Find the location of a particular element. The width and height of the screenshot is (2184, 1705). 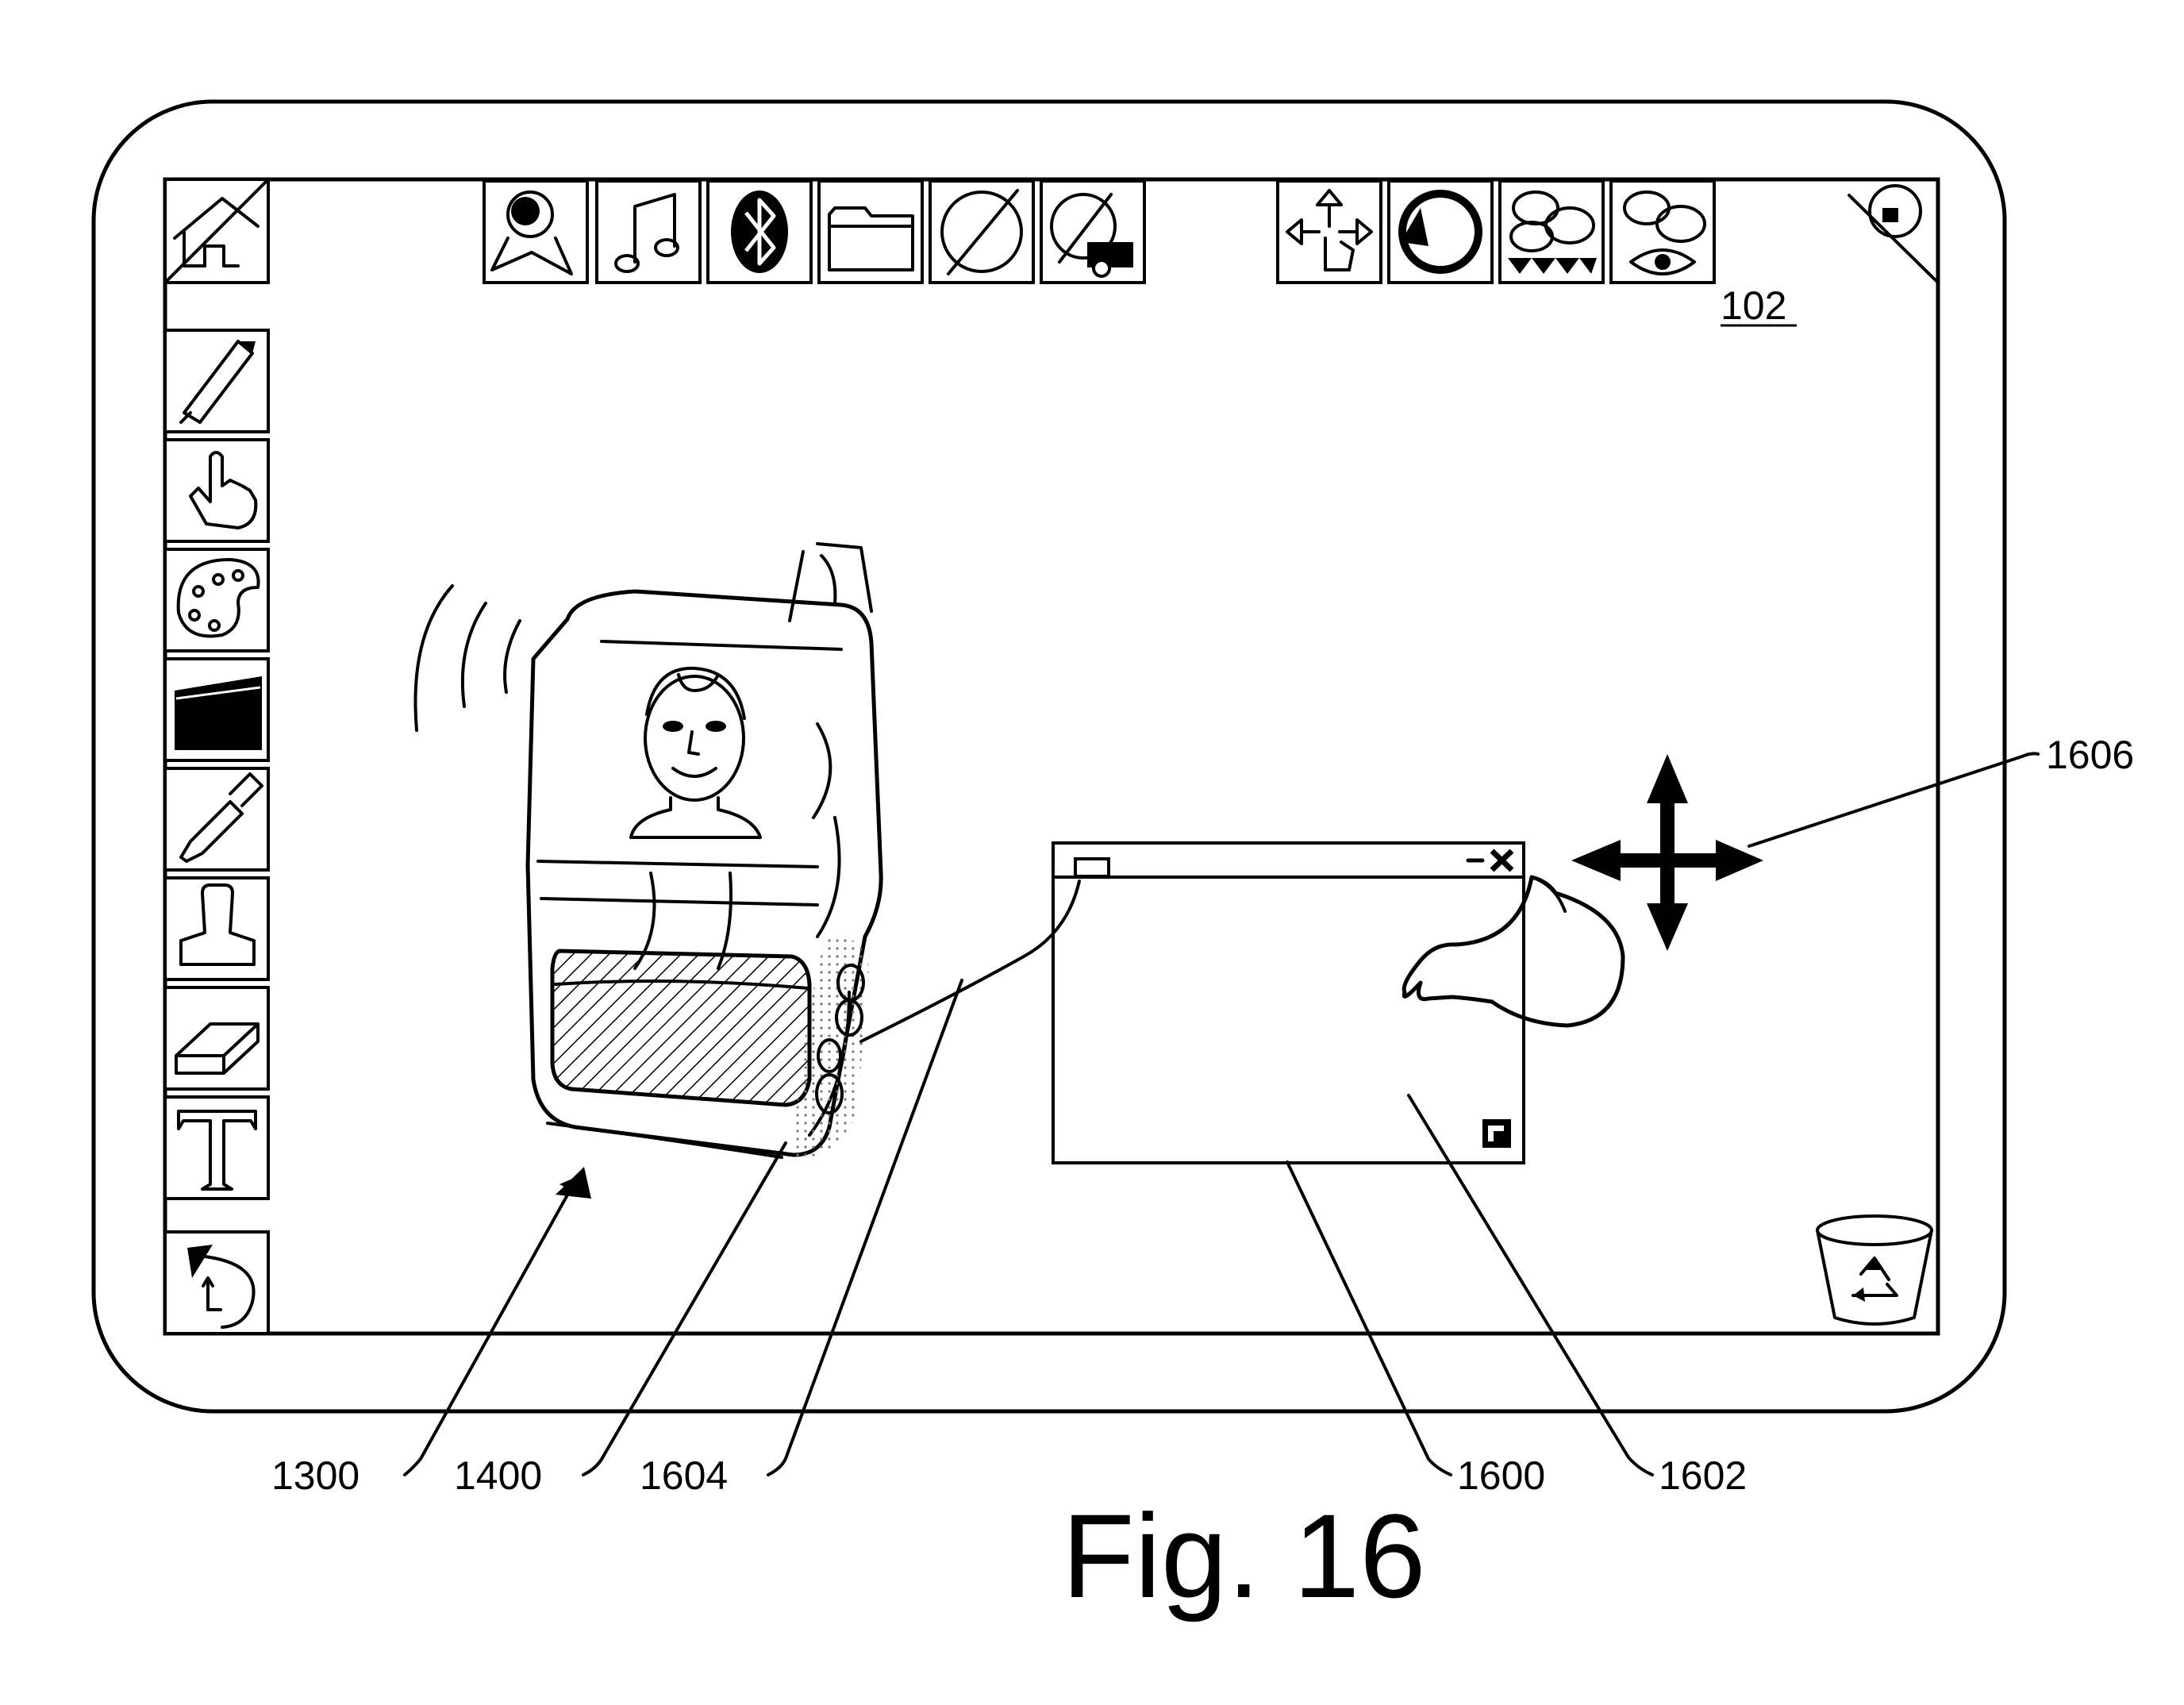

chat-group-icon is located at coordinates (1551, 232).